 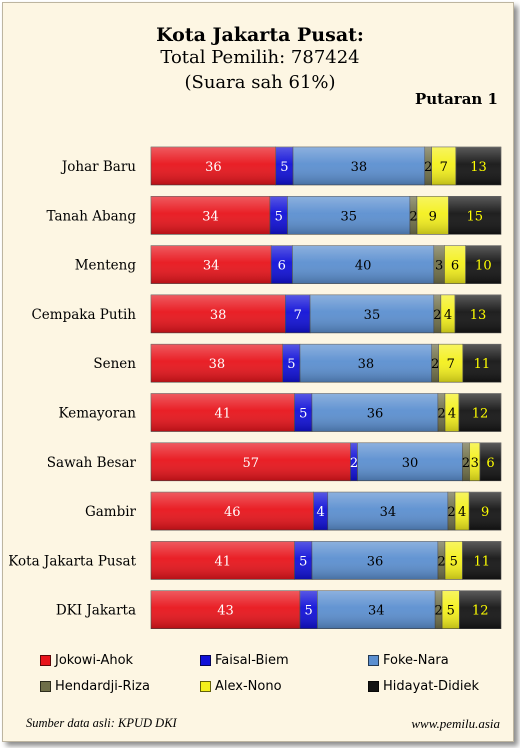 I want to click on data-label-jokowi-ahok-senen: 38, so click(x=217, y=364).